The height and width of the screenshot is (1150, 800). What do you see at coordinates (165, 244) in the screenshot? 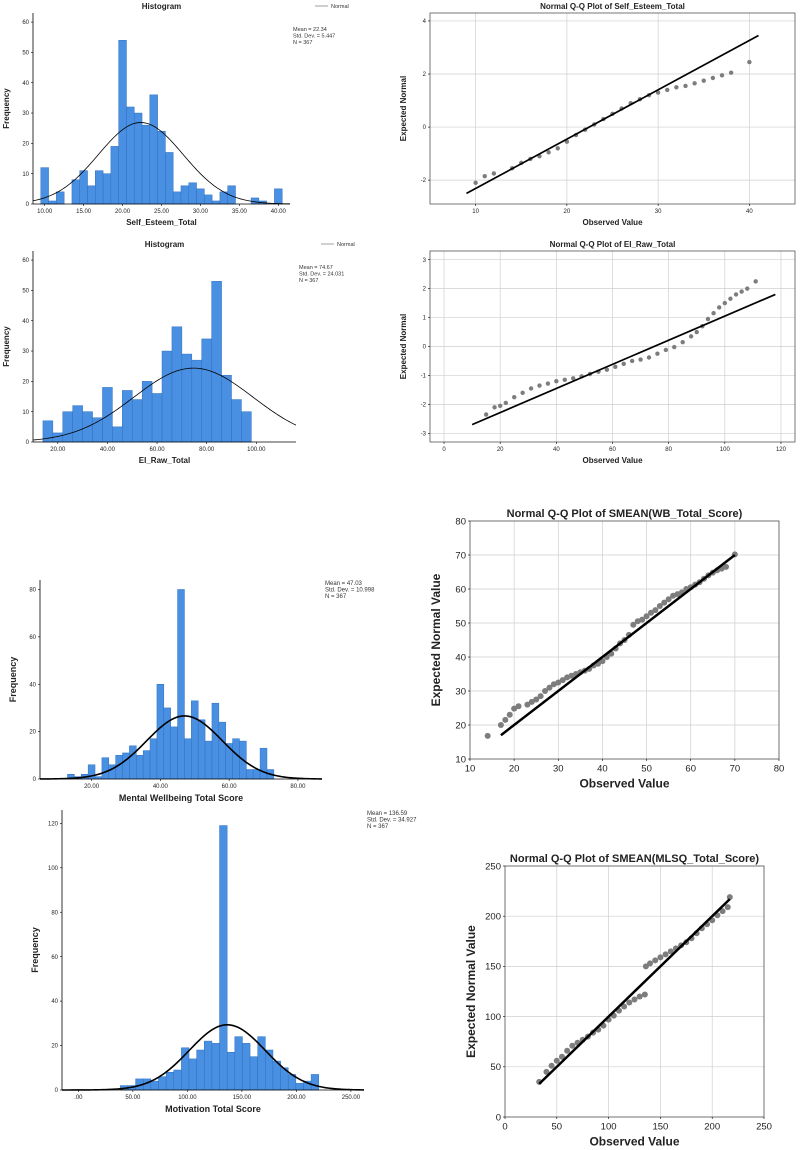
I see `chart-title: Histogram` at bounding box center [165, 244].